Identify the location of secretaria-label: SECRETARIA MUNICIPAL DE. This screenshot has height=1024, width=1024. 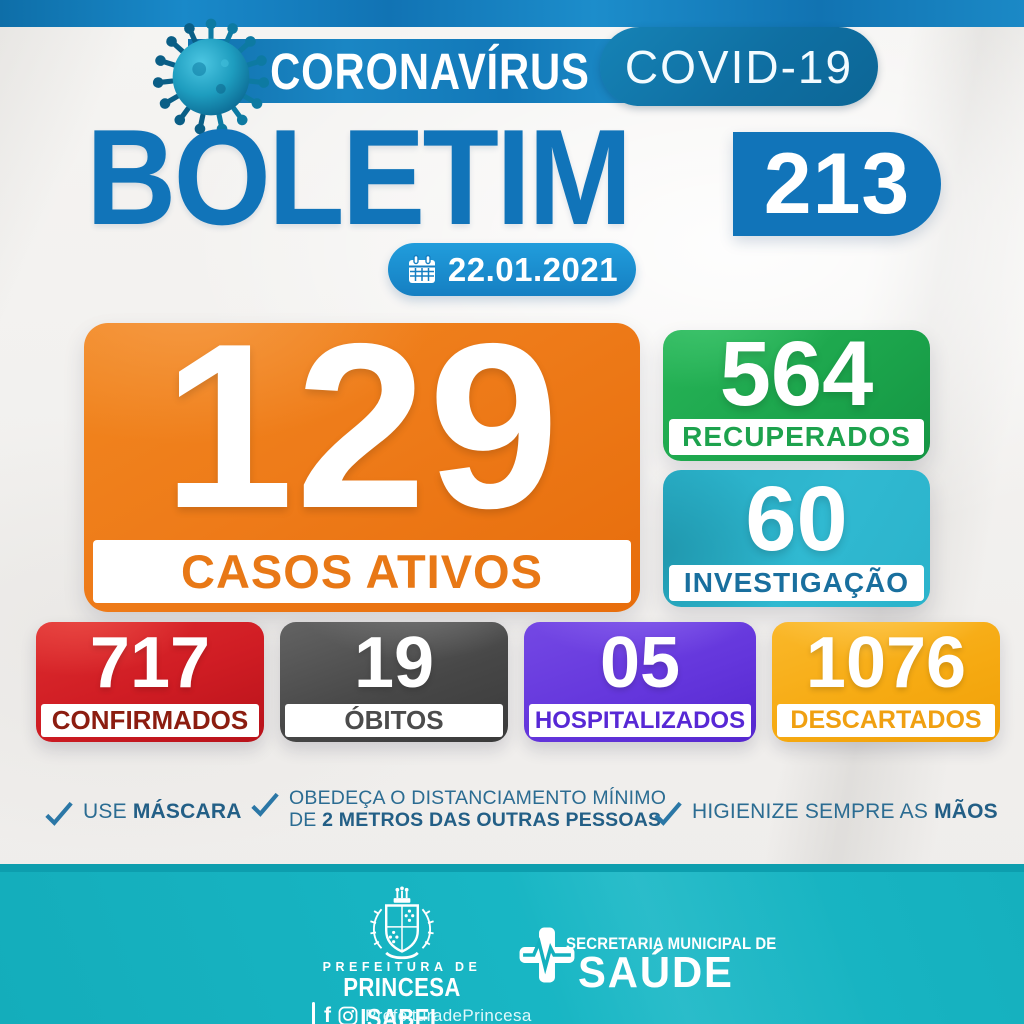
(671, 943).